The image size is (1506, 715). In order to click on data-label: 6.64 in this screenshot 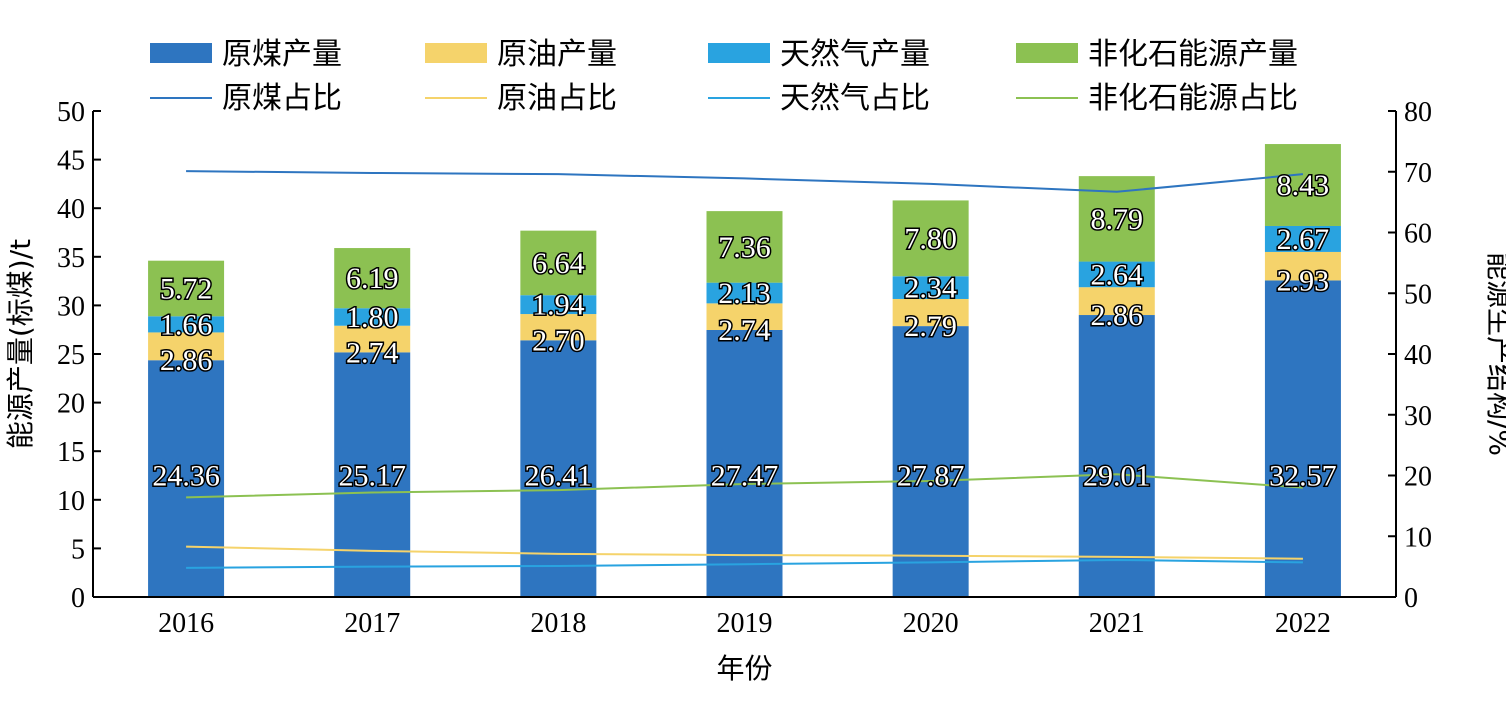, I will do `click(558, 263)`.